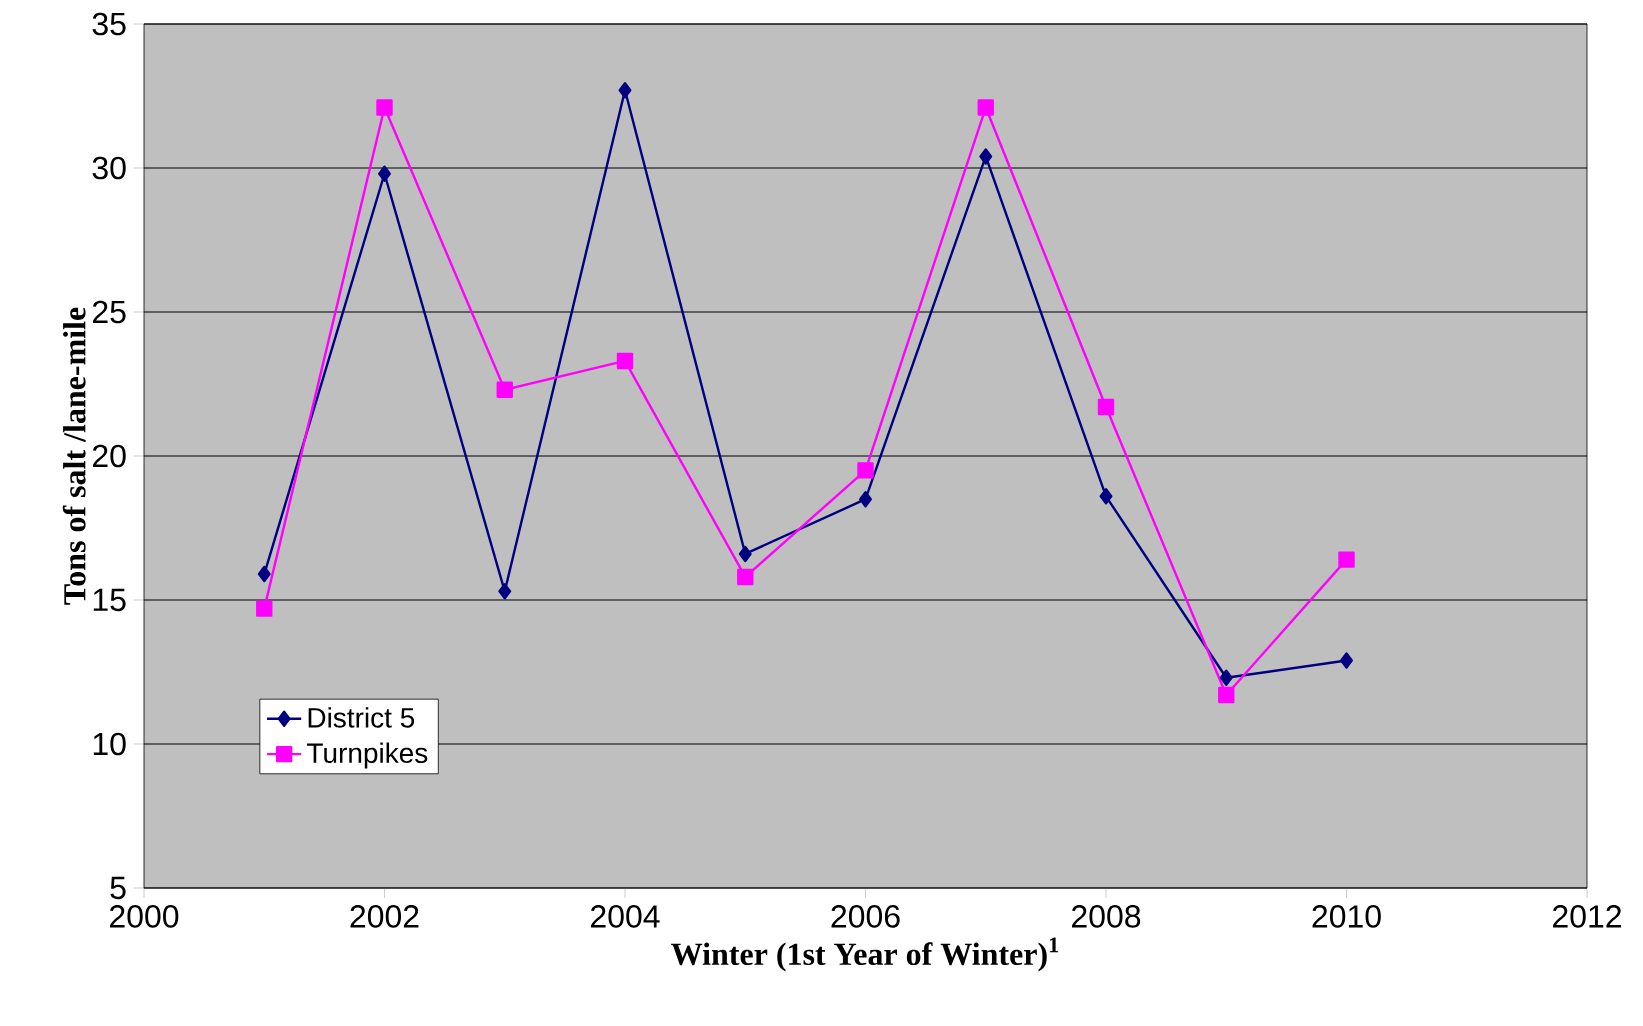 This screenshot has width=1643, height=1026. What do you see at coordinates (74, 456) in the screenshot?
I see `y-axis-title: Tons of salt /lane-mile` at bounding box center [74, 456].